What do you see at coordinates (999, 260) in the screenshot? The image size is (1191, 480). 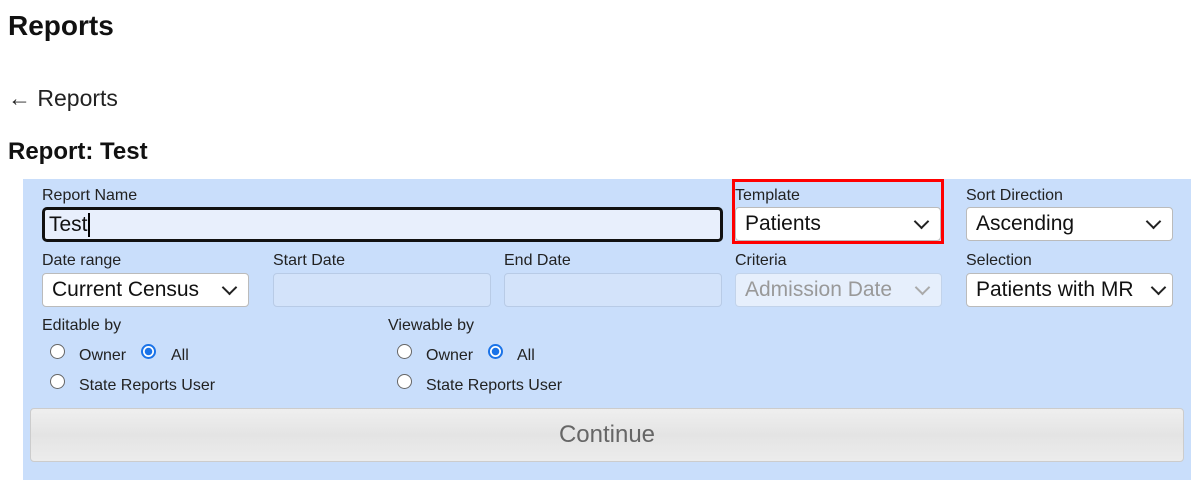 I see `selection-label: Selection` at bounding box center [999, 260].